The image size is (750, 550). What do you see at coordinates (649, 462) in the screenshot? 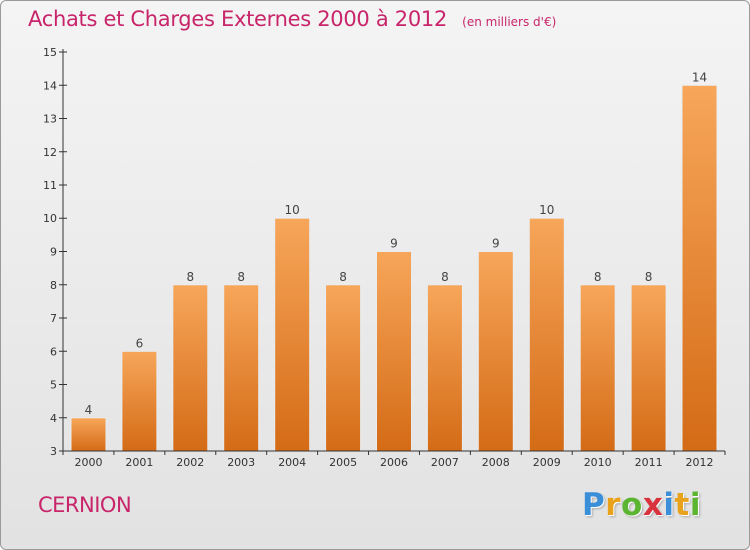
I see `x-tick-label: 2011` at bounding box center [649, 462].